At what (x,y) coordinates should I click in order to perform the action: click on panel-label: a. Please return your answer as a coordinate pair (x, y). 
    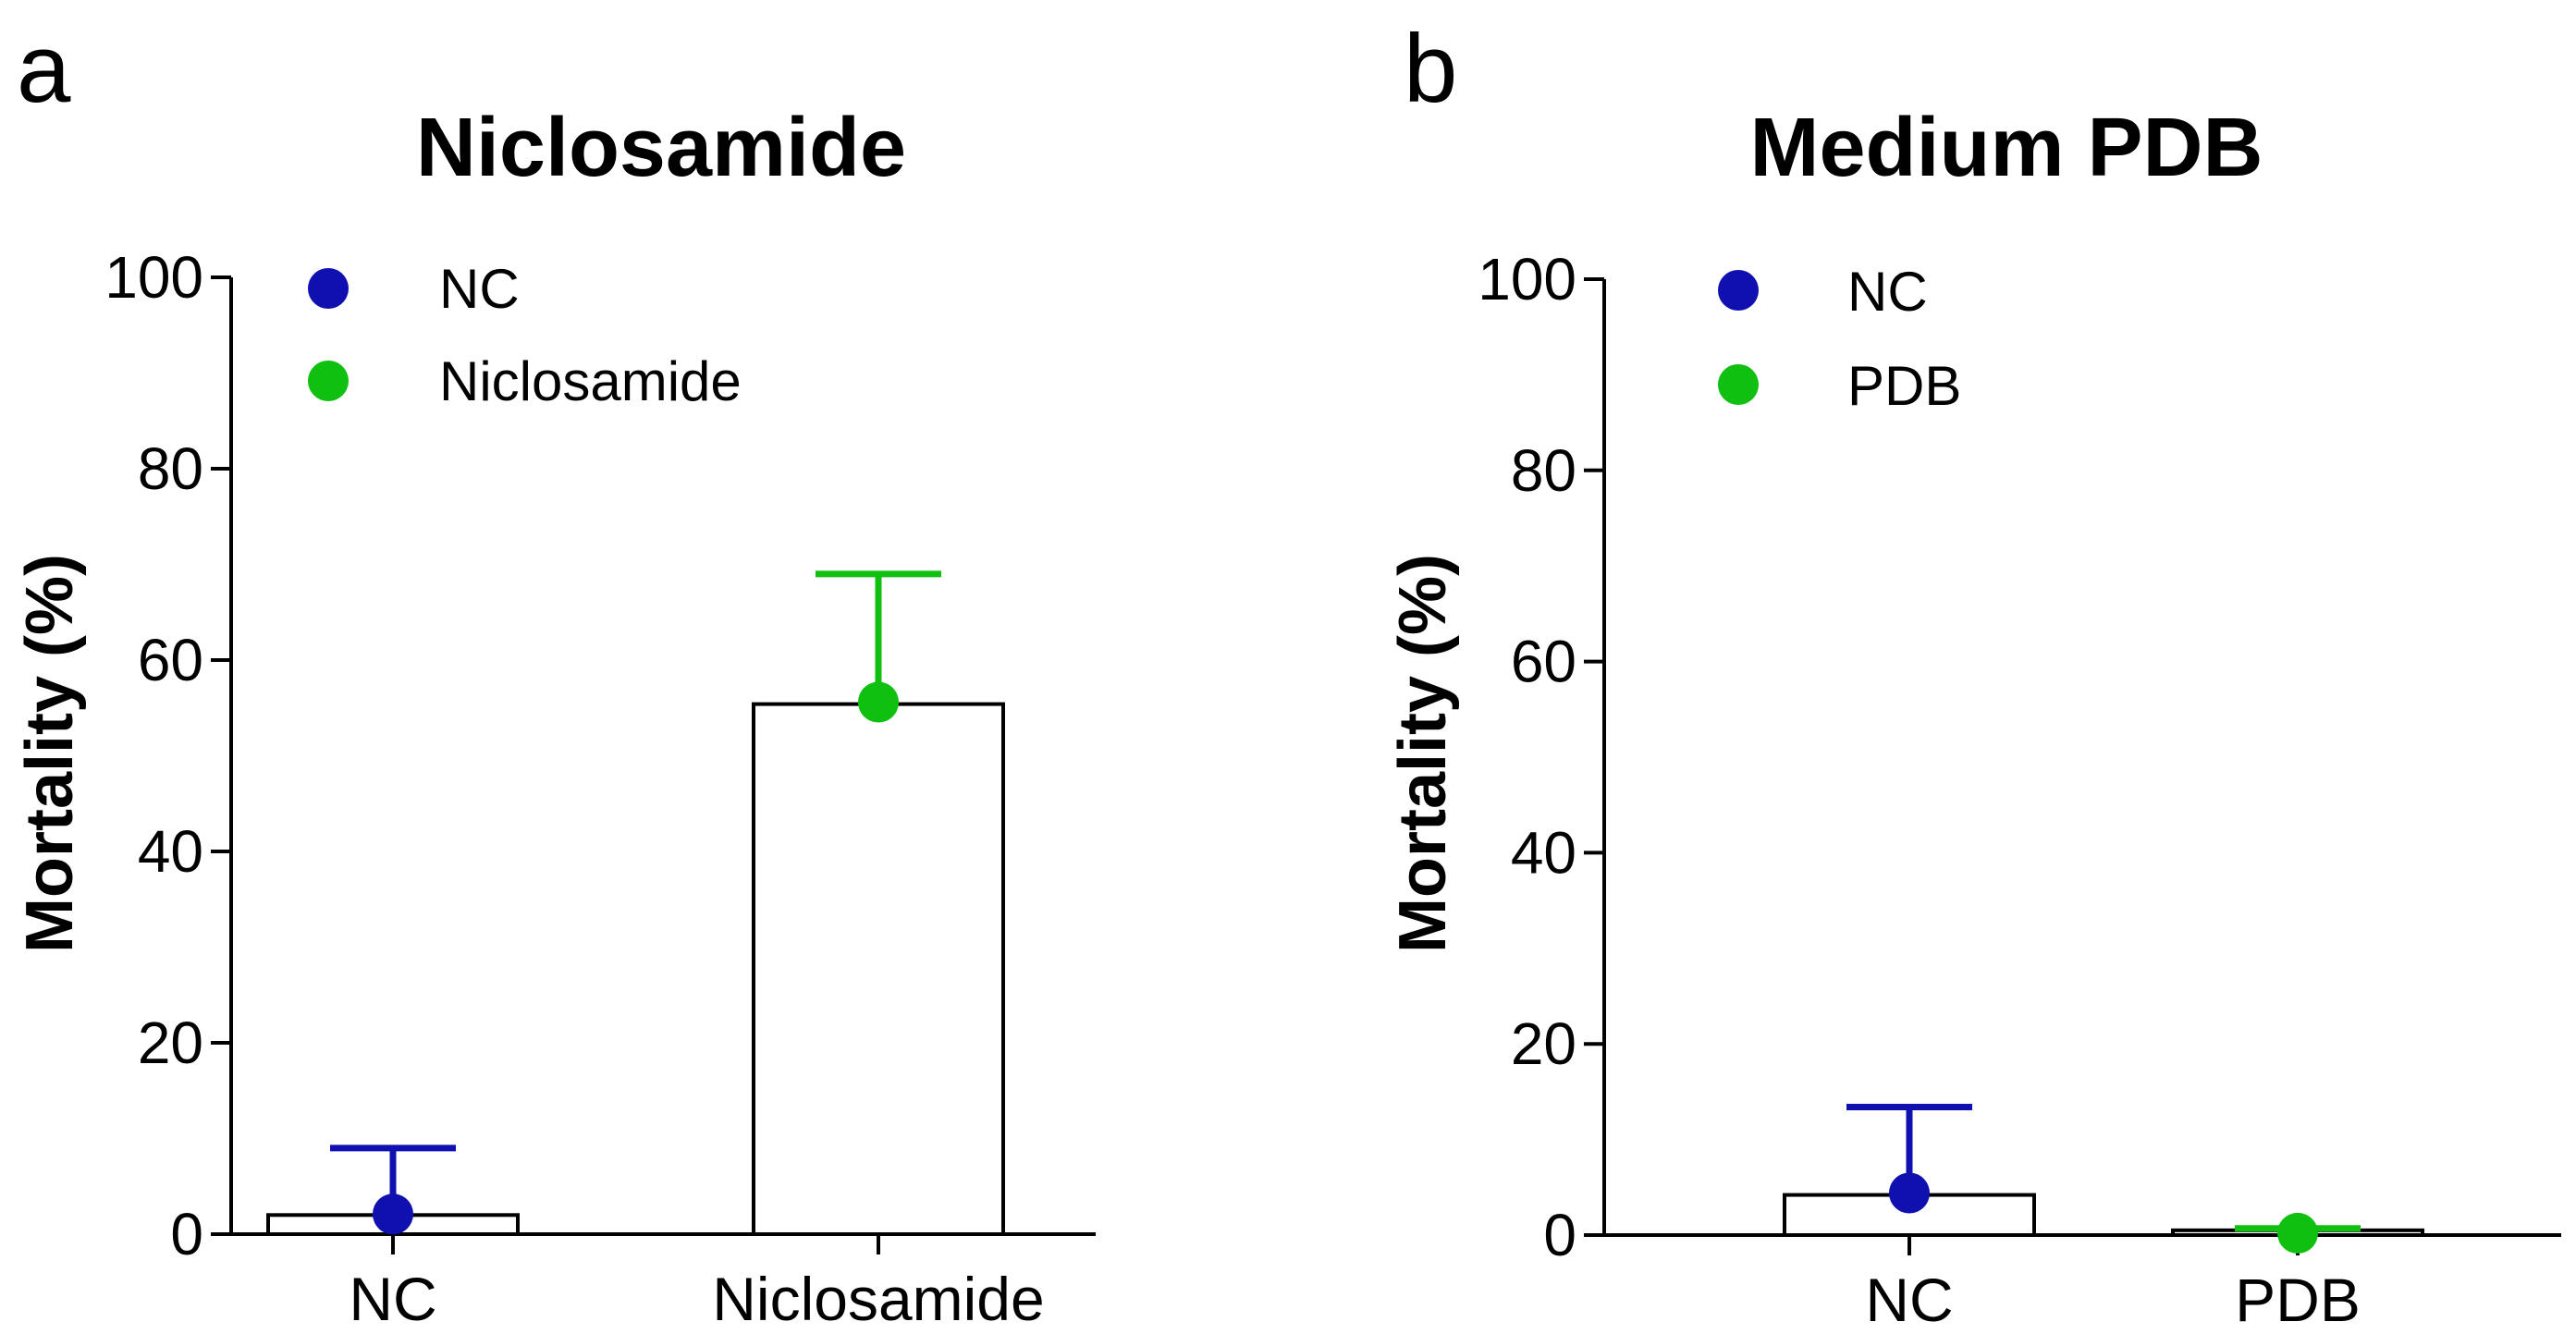
    Looking at the image, I should click on (44, 69).